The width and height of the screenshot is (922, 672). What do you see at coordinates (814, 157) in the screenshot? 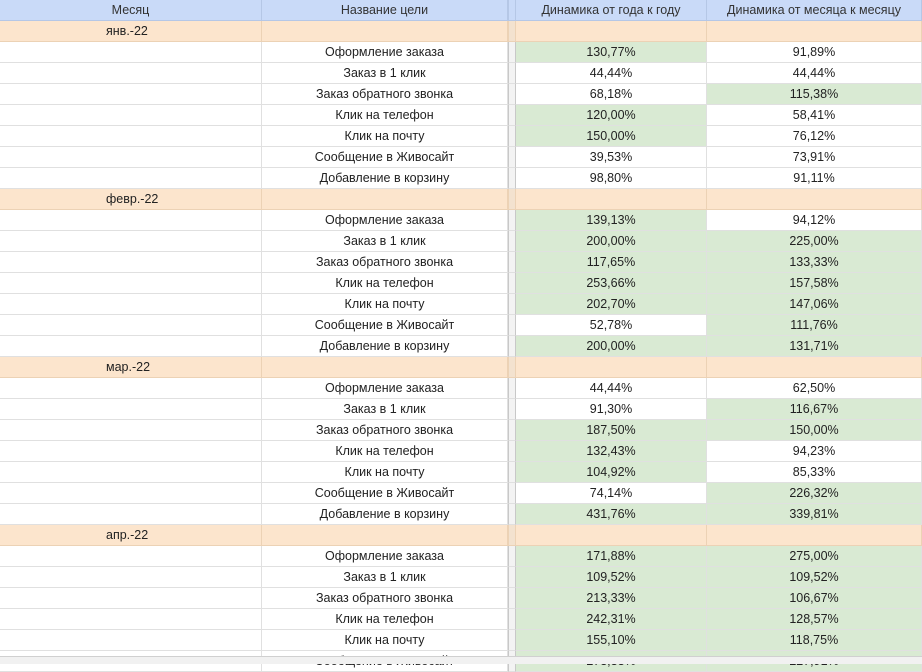
I see `mom-cell: 73,91%` at bounding box center [814, 157].